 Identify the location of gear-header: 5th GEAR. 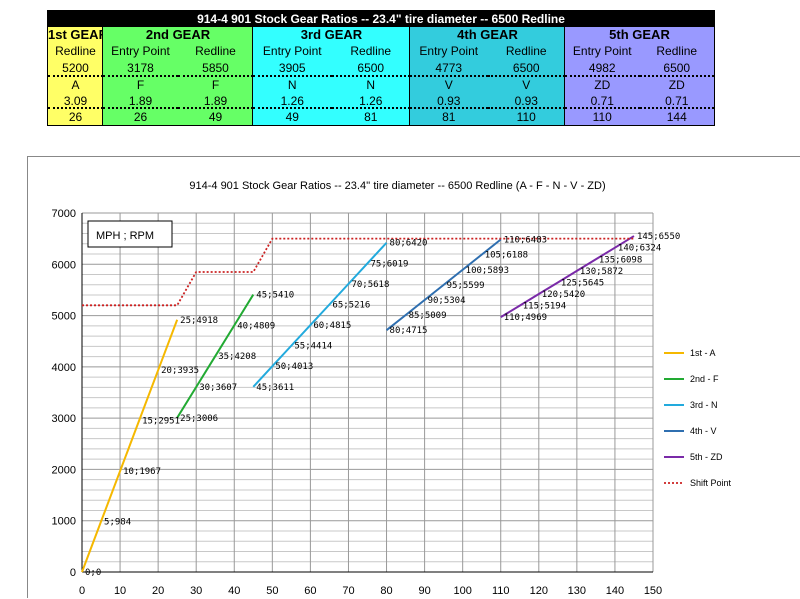
(639, 35).